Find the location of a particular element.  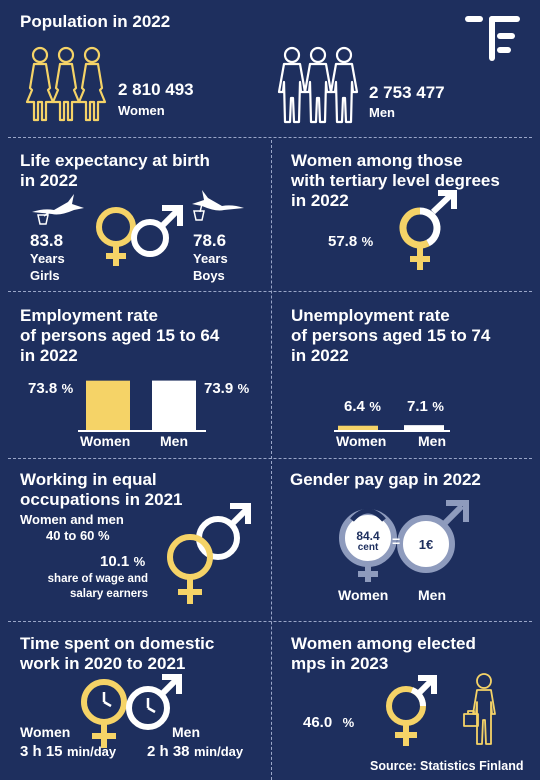

domestic-women-label: Women is located at coordinates (45, 732).